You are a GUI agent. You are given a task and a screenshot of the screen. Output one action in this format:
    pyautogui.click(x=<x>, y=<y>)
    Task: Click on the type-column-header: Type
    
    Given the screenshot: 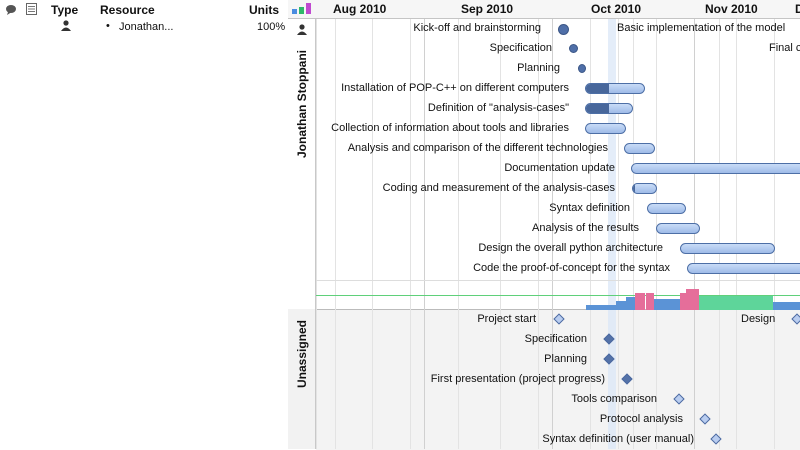 What is the action you would take?
    pyautogui.click(x=65, y=10)
    